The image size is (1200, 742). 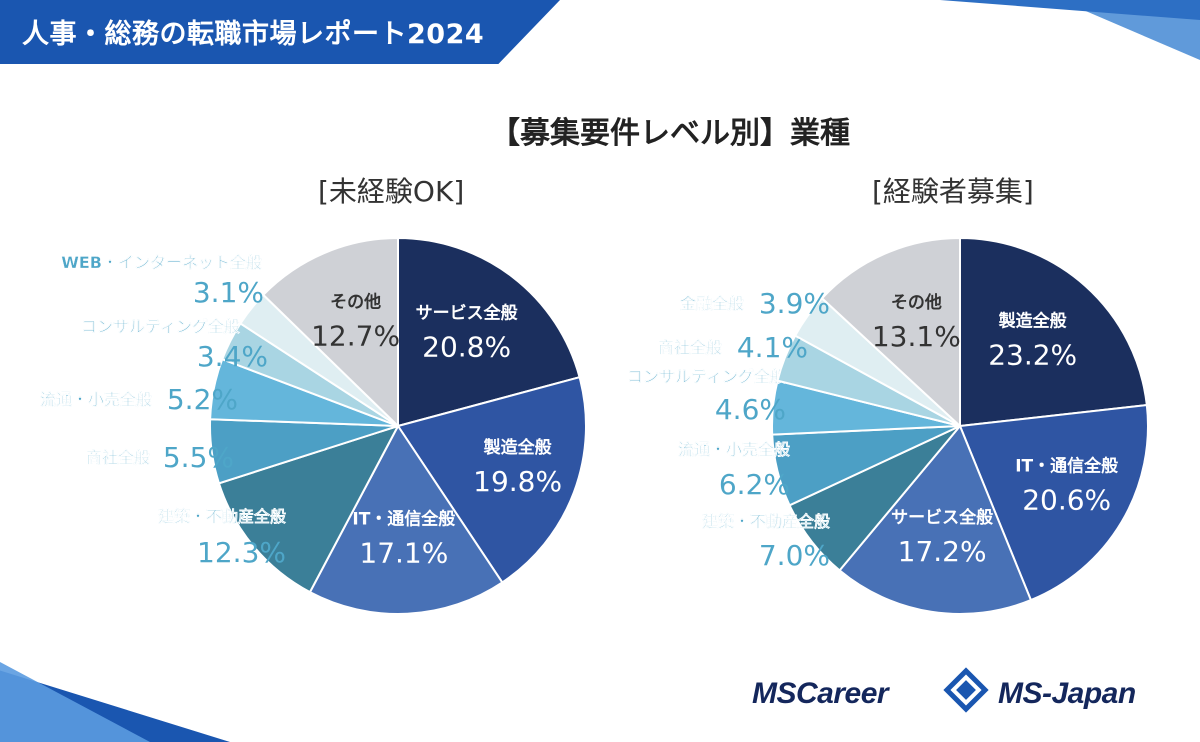 I want to click on mscareer-logo: MSCareer, so click(x=820, y=693).